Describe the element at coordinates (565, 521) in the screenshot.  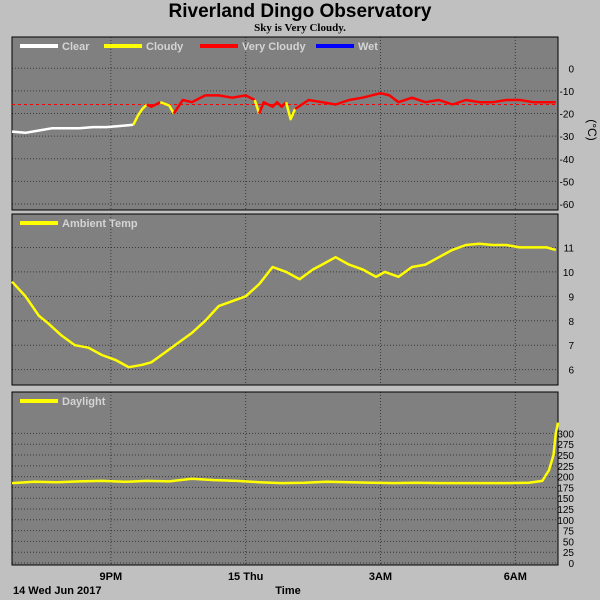
I see `panel-3-ytick-label: 100` at that location.